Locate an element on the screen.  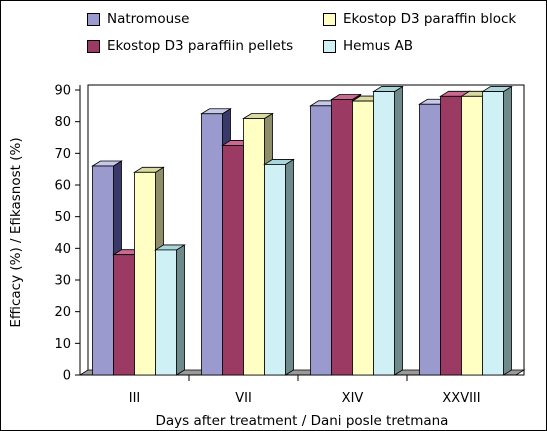
y-tick-label: 60 is located at coordinates (62, 186).